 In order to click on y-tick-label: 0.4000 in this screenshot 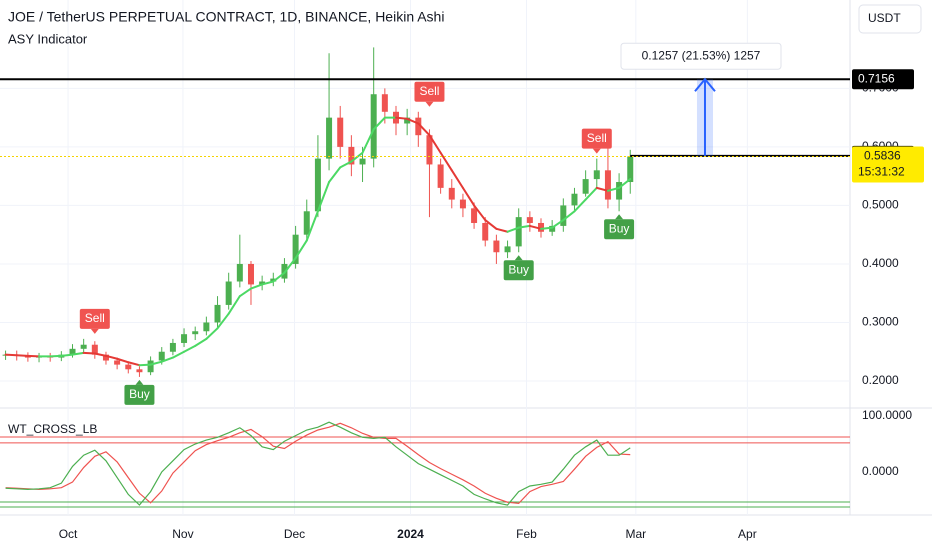, I will do `click(880, 263)`.